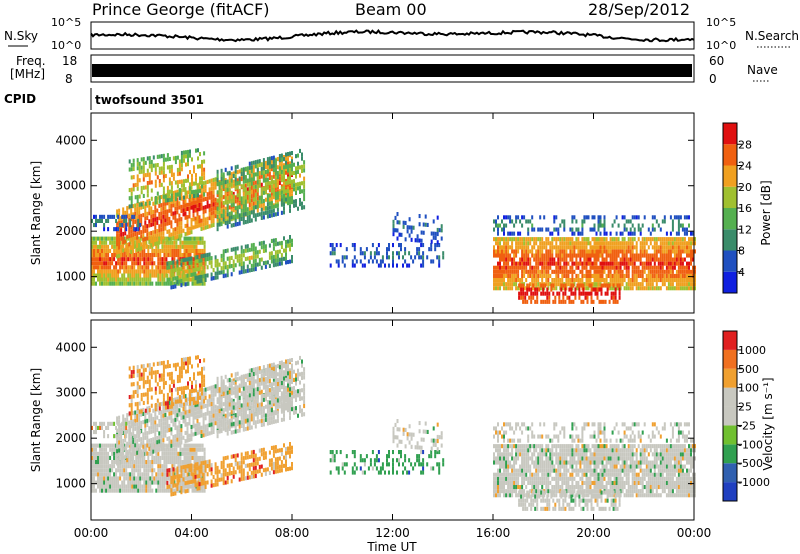 This screenshot has height=554, width=800. I want to click on power-colorbar-swatch, so click(730, 219).